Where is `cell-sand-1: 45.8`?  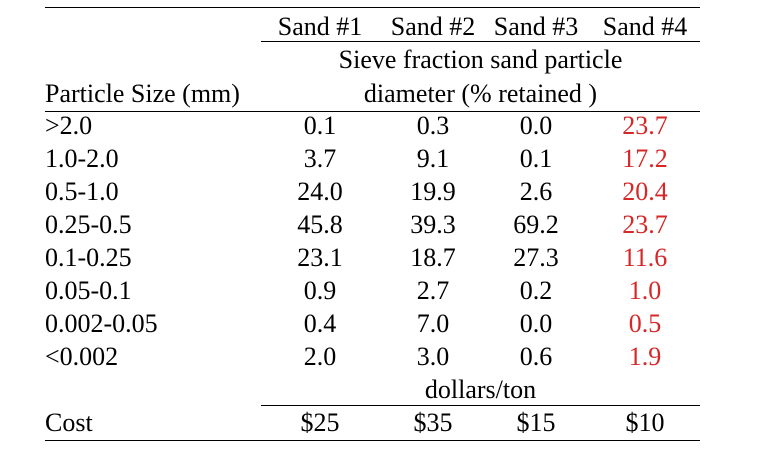 cell-sand-1: 45.8 is located at coordinates (320, 224).